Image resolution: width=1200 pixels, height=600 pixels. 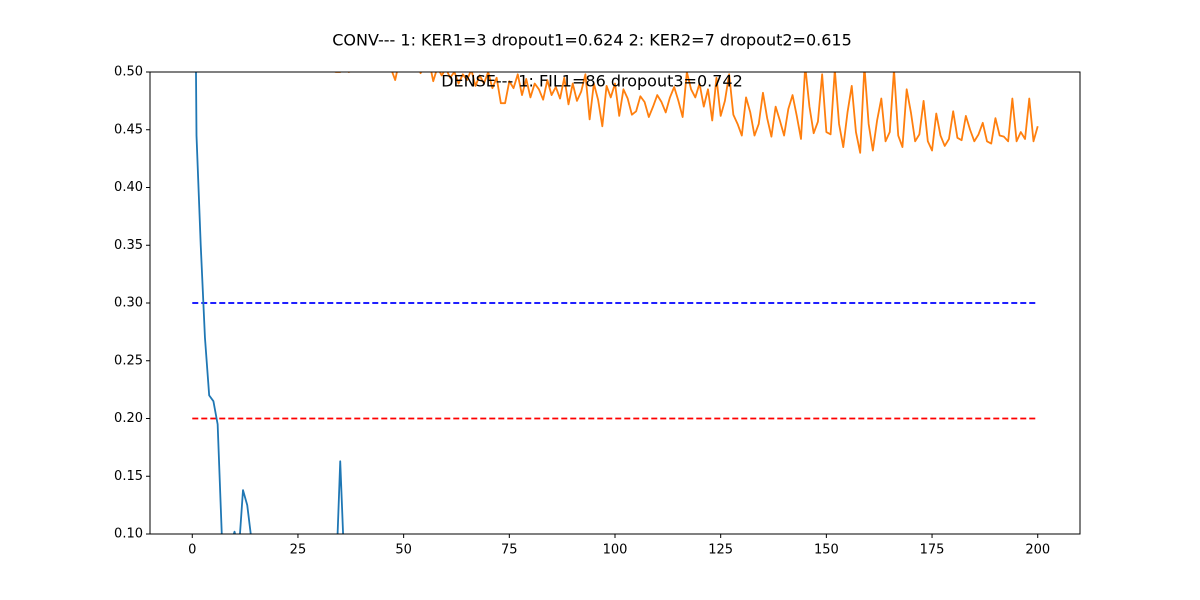 What do you see at coordinates (298, 550) in the screenshot?
I see `x-tick-label: 25` at bounding box center [298, 550].